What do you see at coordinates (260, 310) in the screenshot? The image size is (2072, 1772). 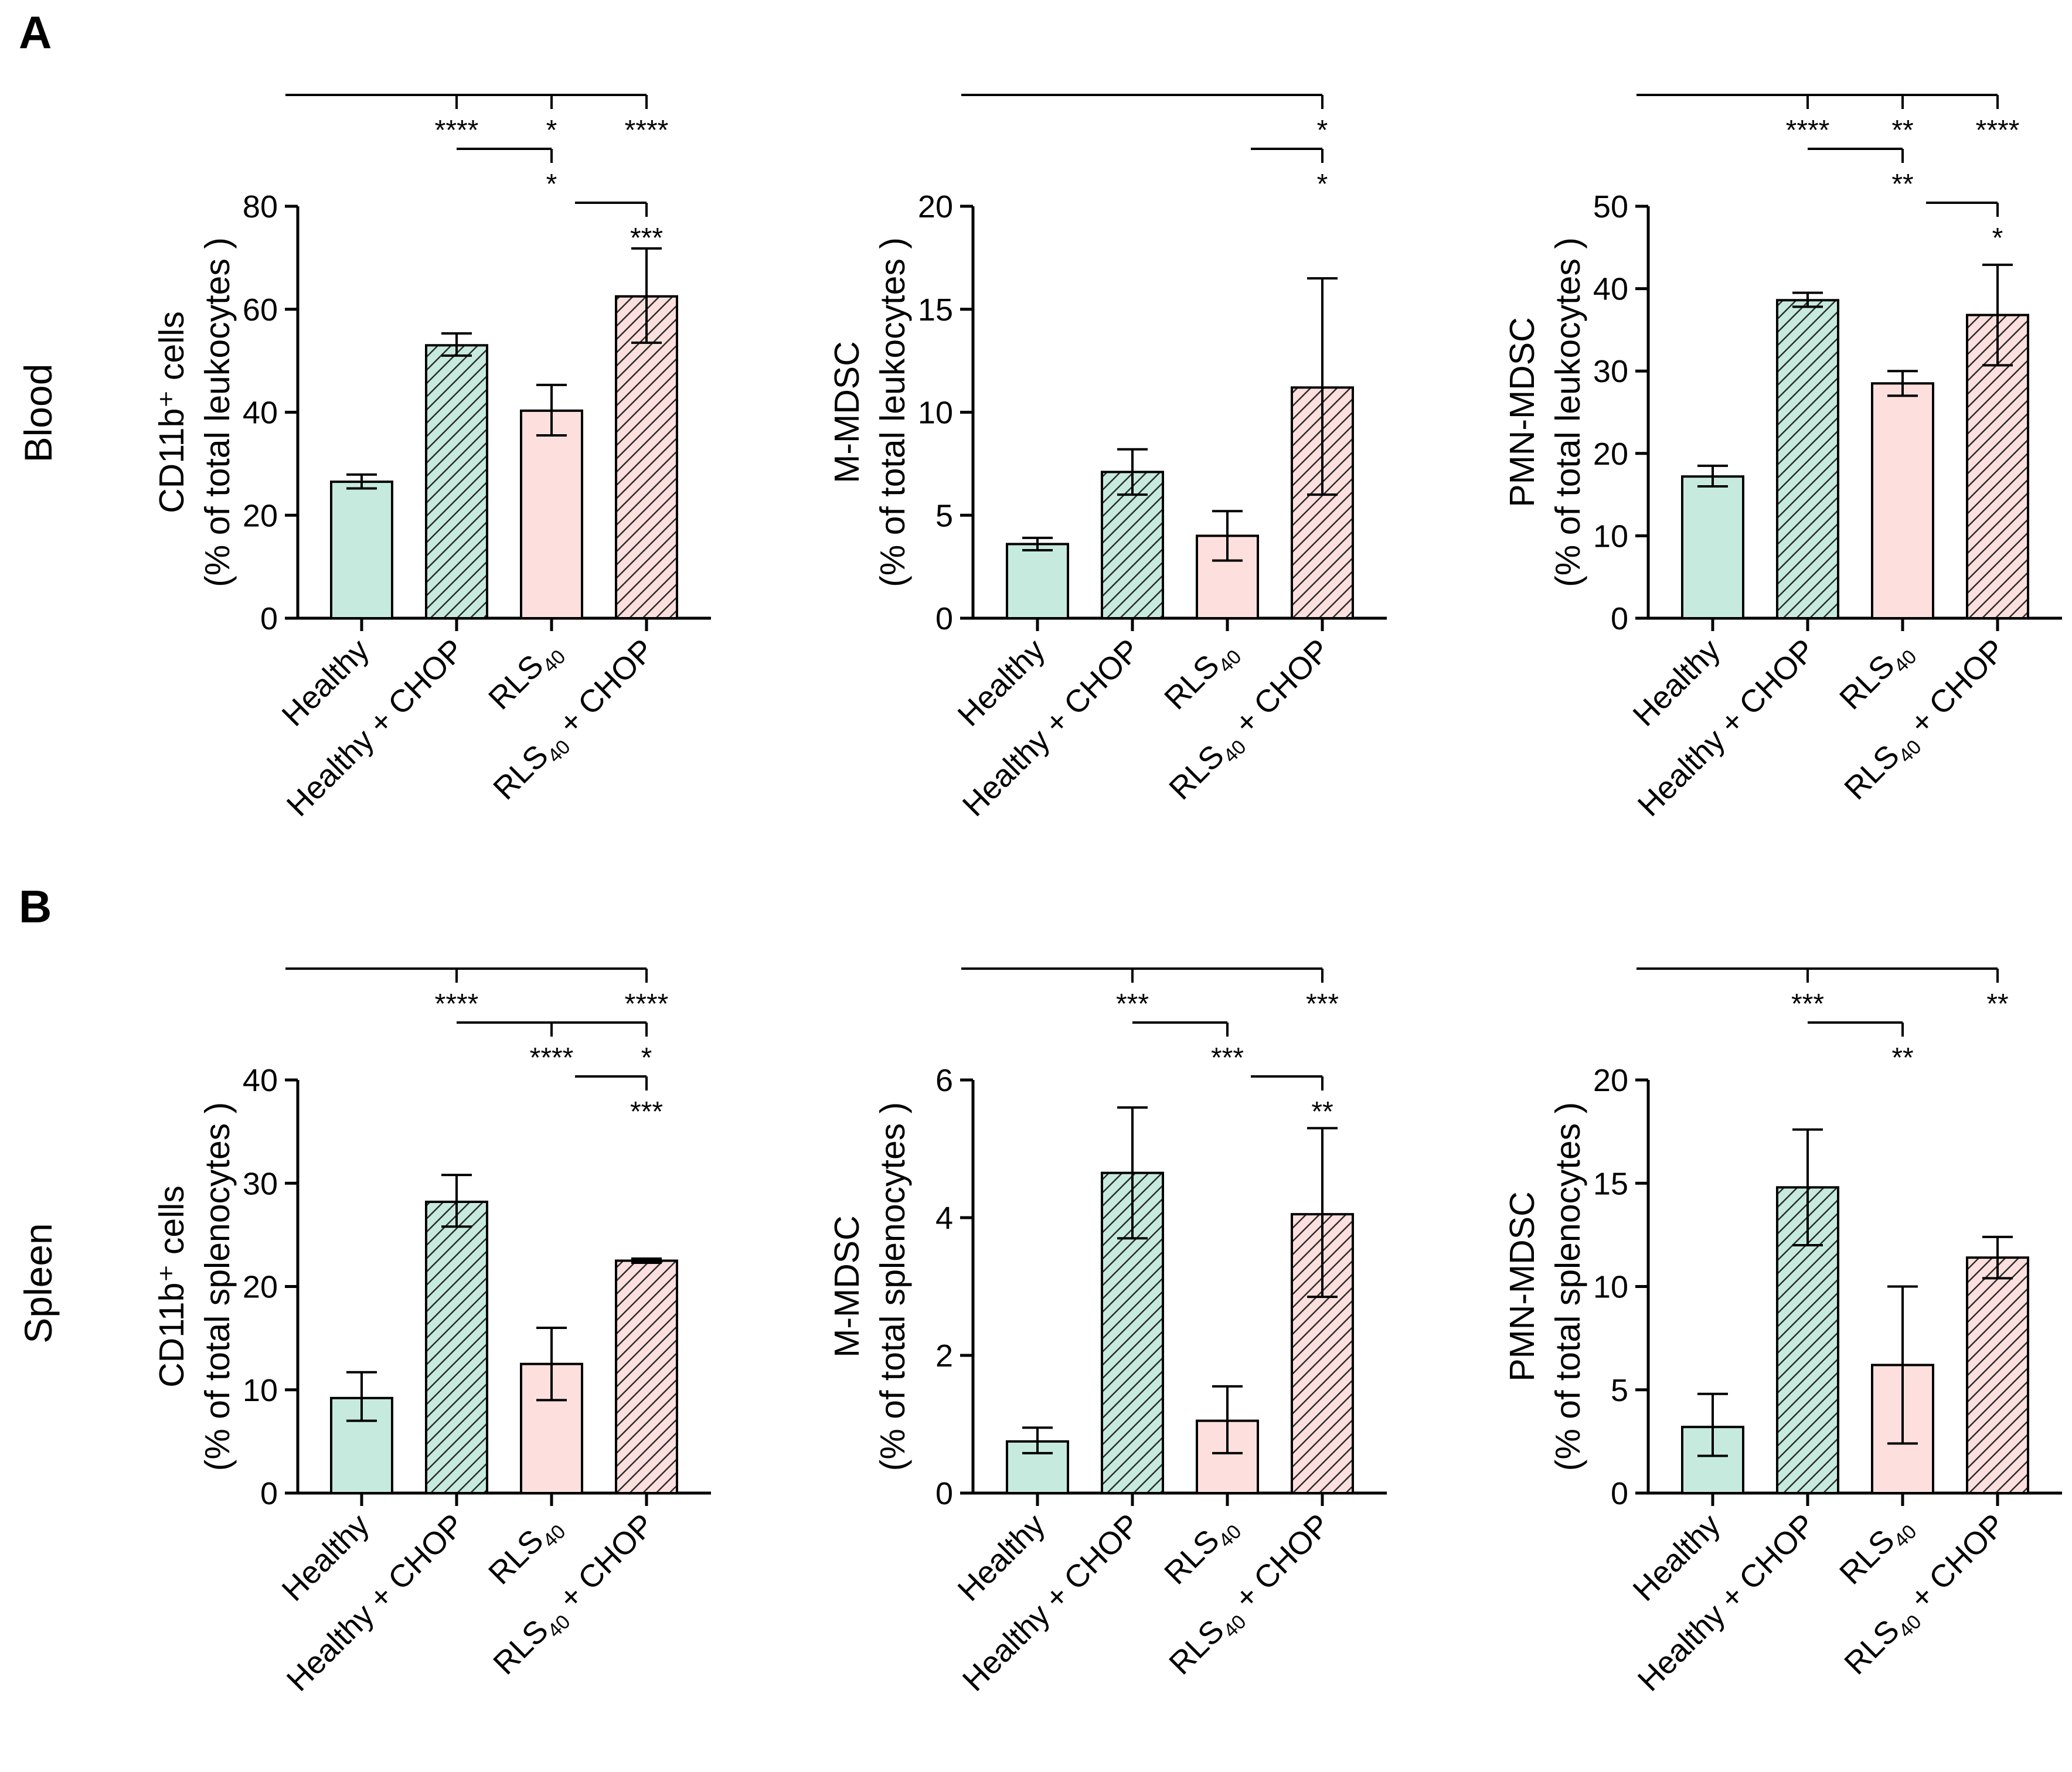 I see `y-tick-label: 60` at bounding box center [260, 310].